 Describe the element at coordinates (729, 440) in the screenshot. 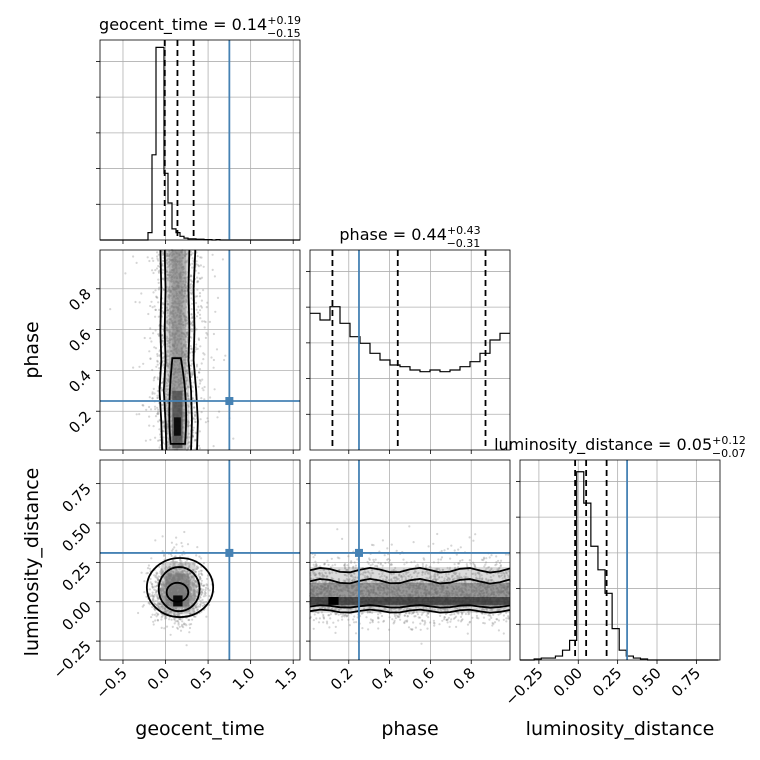

I see `title-upper-error: +0.12` at that location.